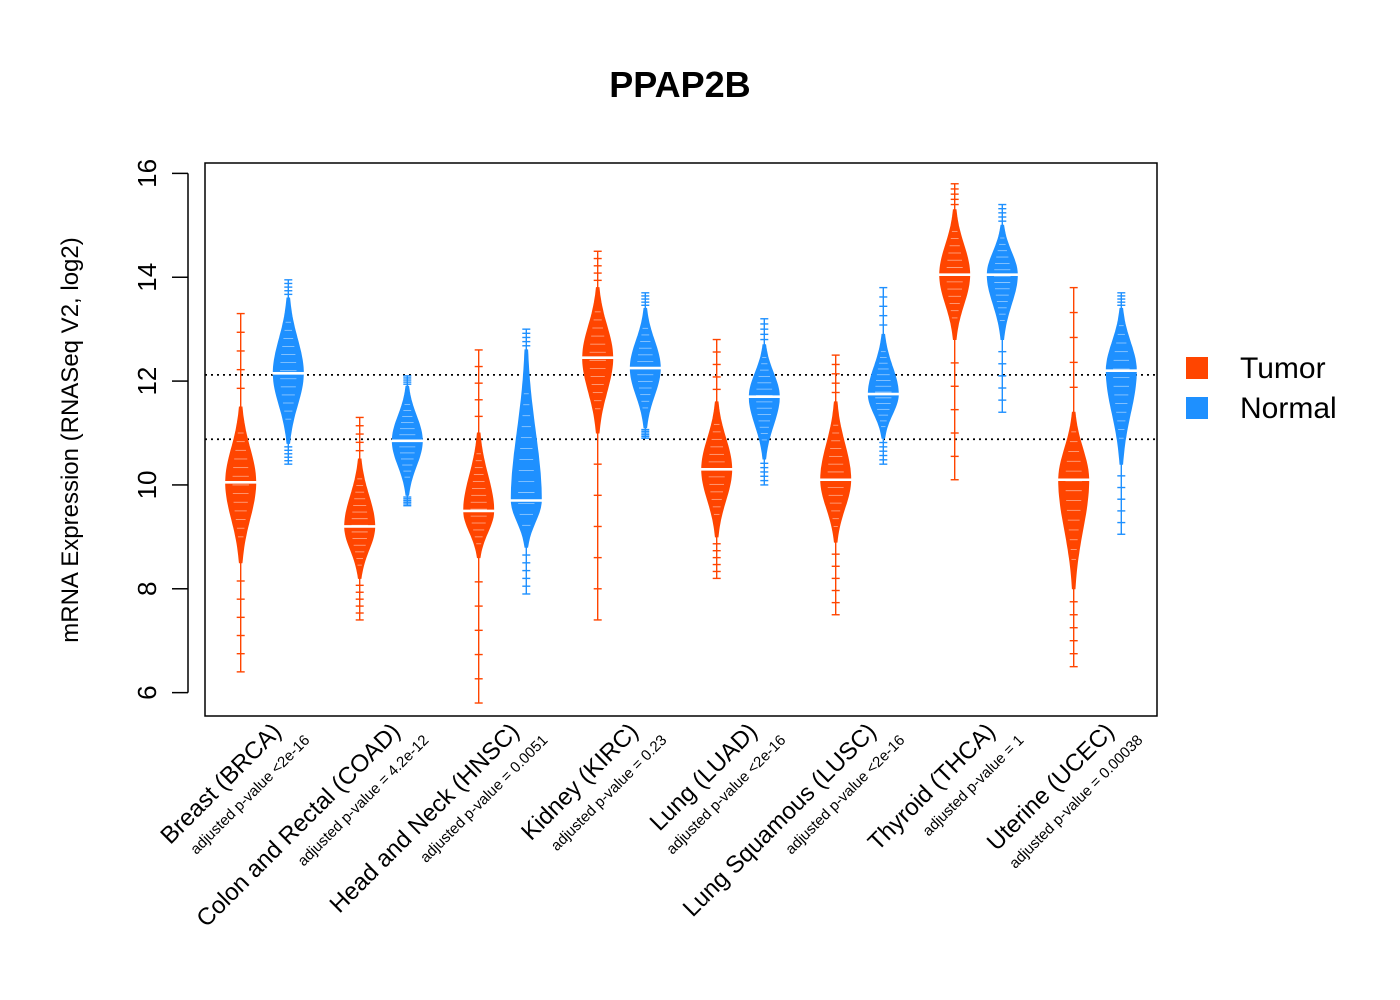 The width and height of the screenshot is (1400, 1000). I want to click on legend-label-normal: Normal, so click(1288, 408).